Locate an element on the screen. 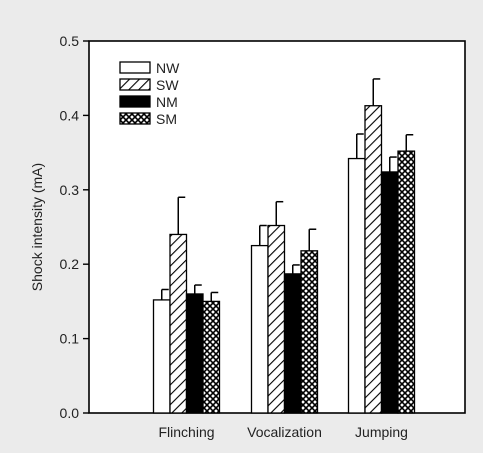  bar-nw-jumping is located at coordinates (356, 285).